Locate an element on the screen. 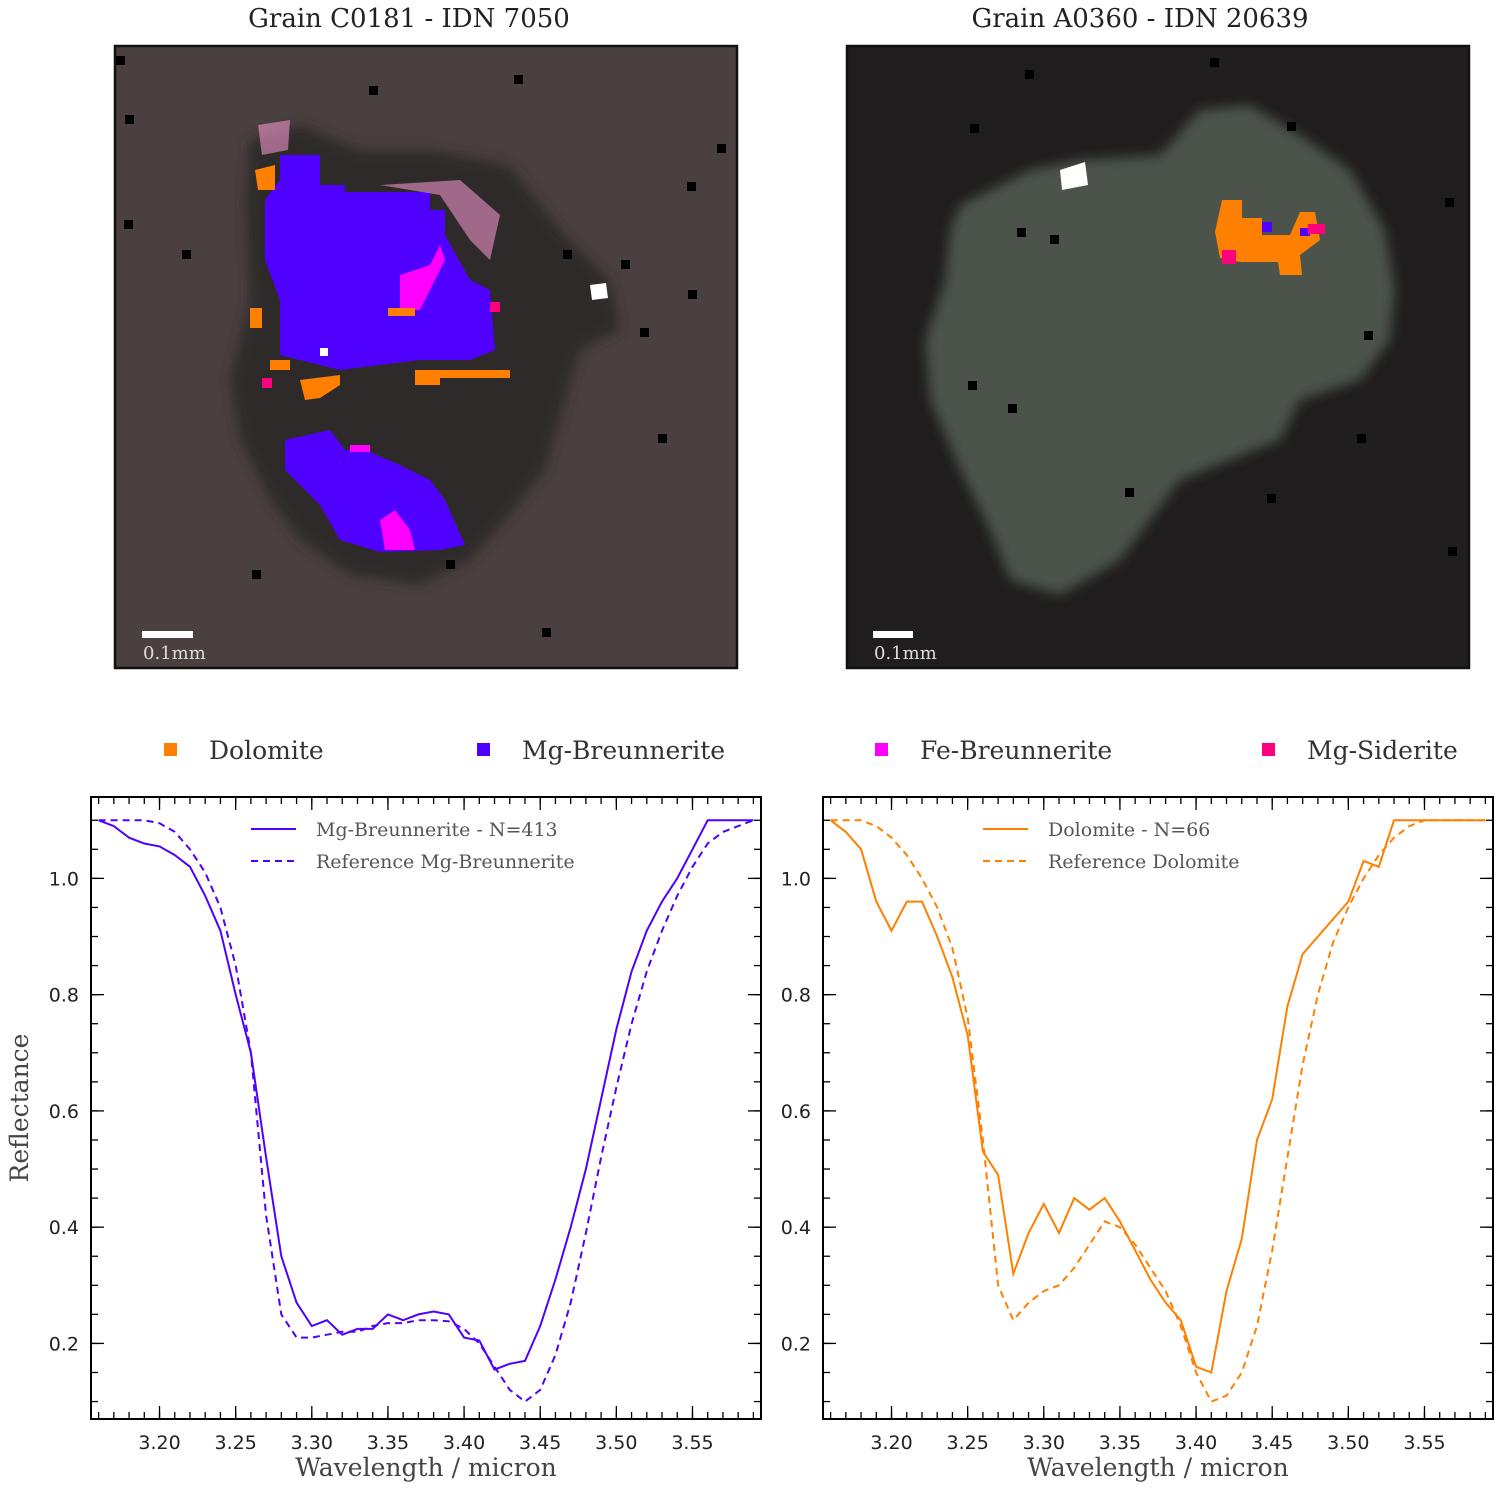 The width and height of the screenshot is (1500, 1500). image-title-2: Grain A0360 - IDN 20639 is located at coordinates (1139, 19).